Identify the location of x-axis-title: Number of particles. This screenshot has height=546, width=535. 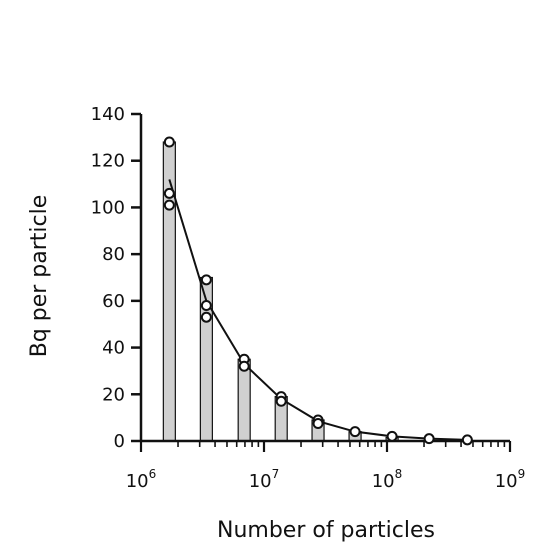
(326, 530).